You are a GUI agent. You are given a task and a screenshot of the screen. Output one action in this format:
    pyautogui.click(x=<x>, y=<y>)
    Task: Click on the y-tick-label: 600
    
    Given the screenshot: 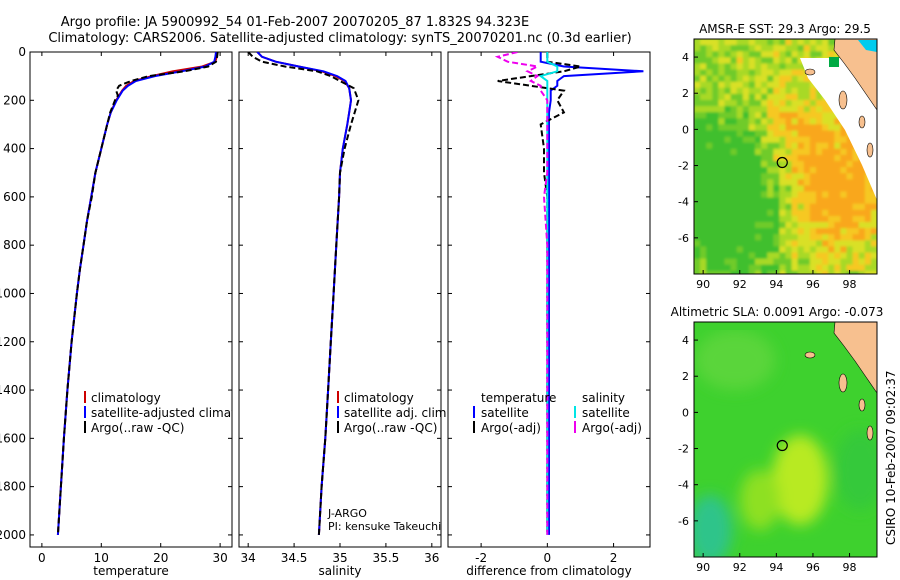 What is the action you would take?
    pyautogui.click(x=14, y=197)
    